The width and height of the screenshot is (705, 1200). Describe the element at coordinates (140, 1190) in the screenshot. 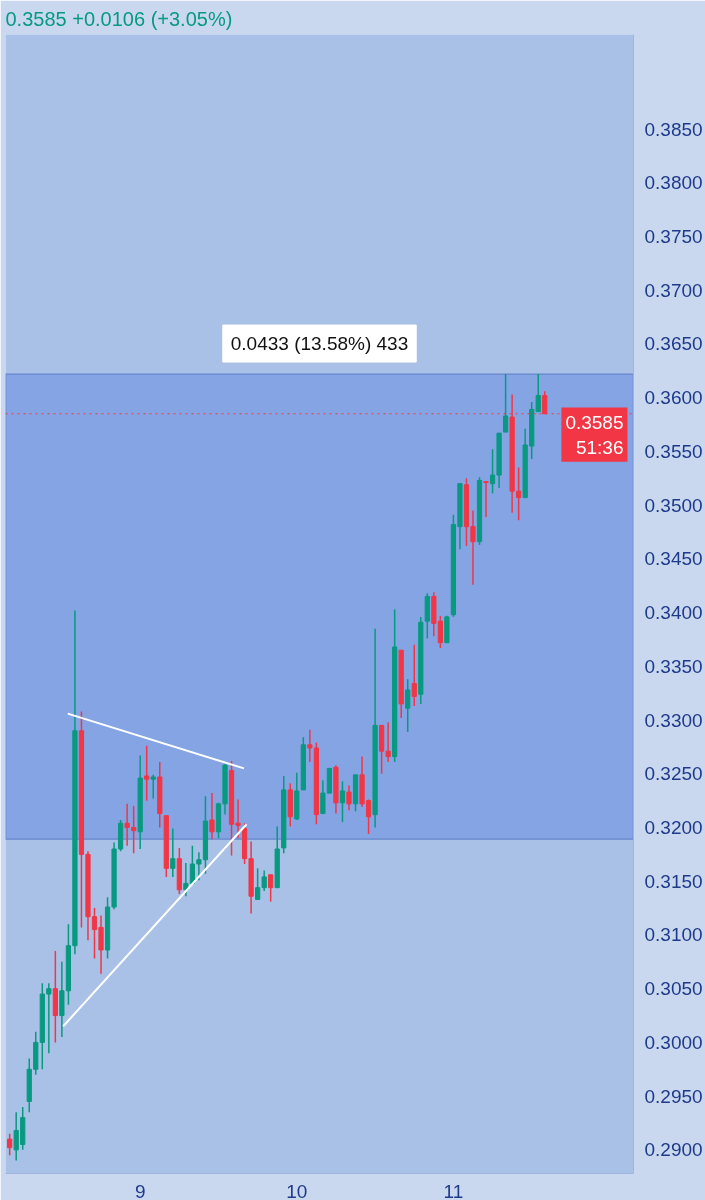

I see `x-tick-label: 9` at that location.